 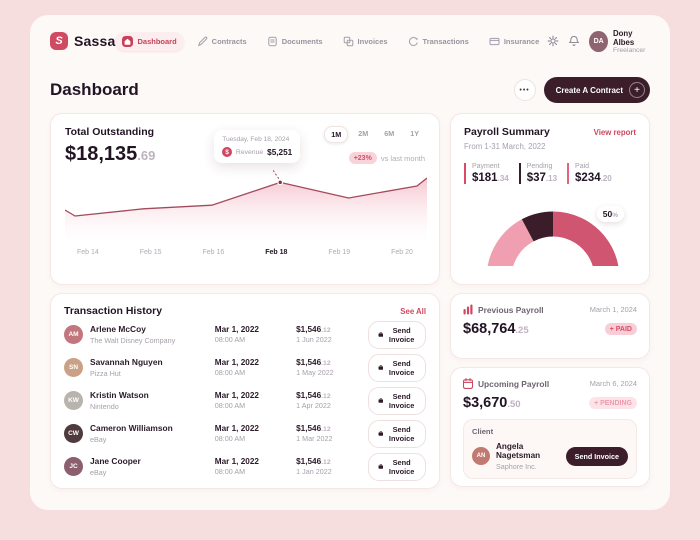 I want to click on previous-payroll-amount: $68,764.25, so click(x=496, y=329).